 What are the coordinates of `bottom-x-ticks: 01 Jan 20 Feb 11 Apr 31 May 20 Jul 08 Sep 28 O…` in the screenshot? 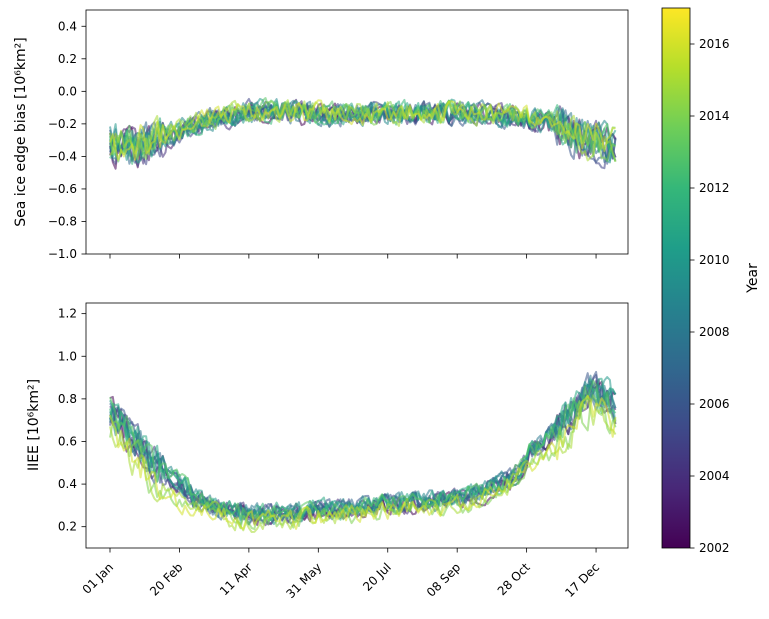 It's located at (341, 574).